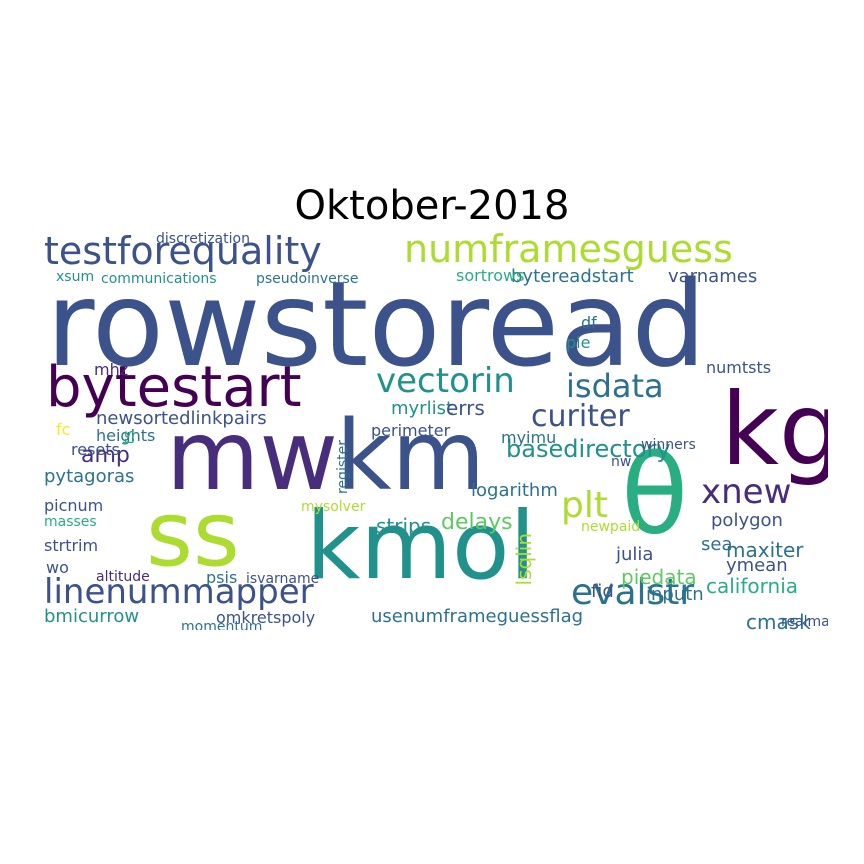 Image resolution: width=864 pixels, height=864 pixels. I want to click on cloud-word: bytereadstart, so click(572, 276).